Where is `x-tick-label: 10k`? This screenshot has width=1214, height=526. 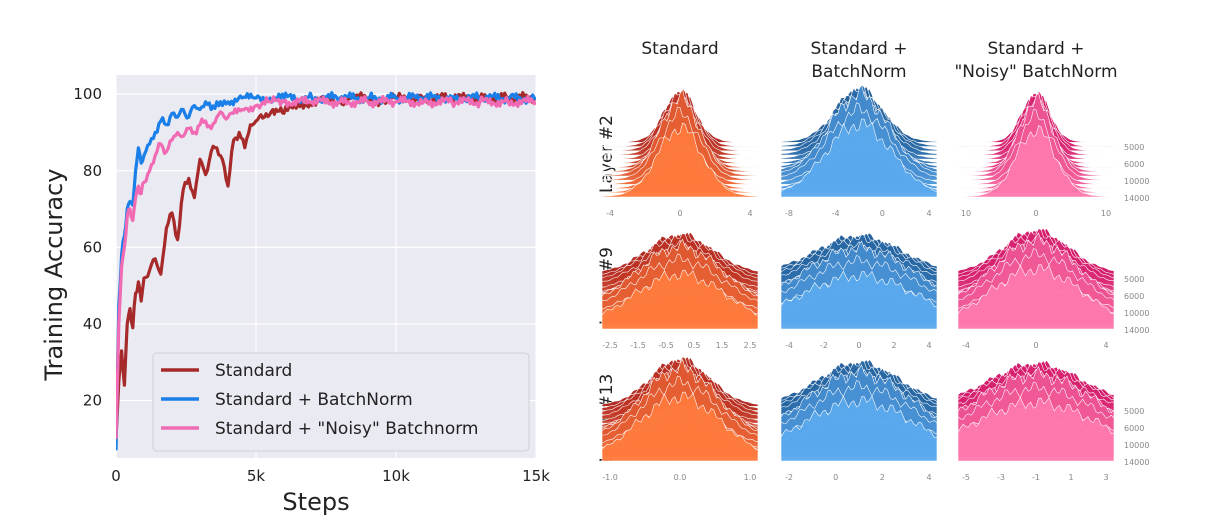 x-tick-label: 10k is located at coordinates (396, 476).